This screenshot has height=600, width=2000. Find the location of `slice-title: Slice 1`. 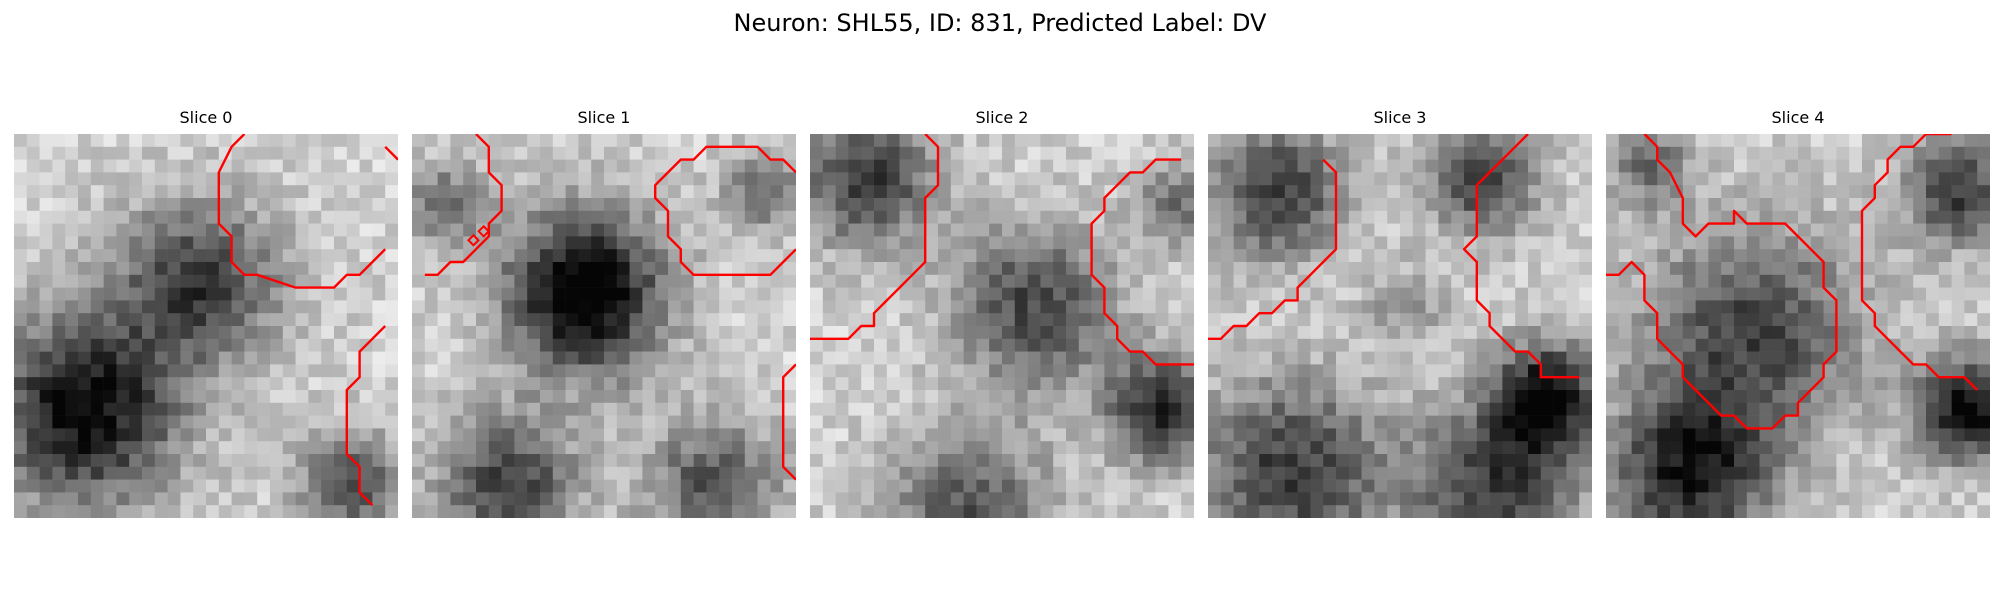

slice-title: Slice 1 is located at coordinates (604, 117).